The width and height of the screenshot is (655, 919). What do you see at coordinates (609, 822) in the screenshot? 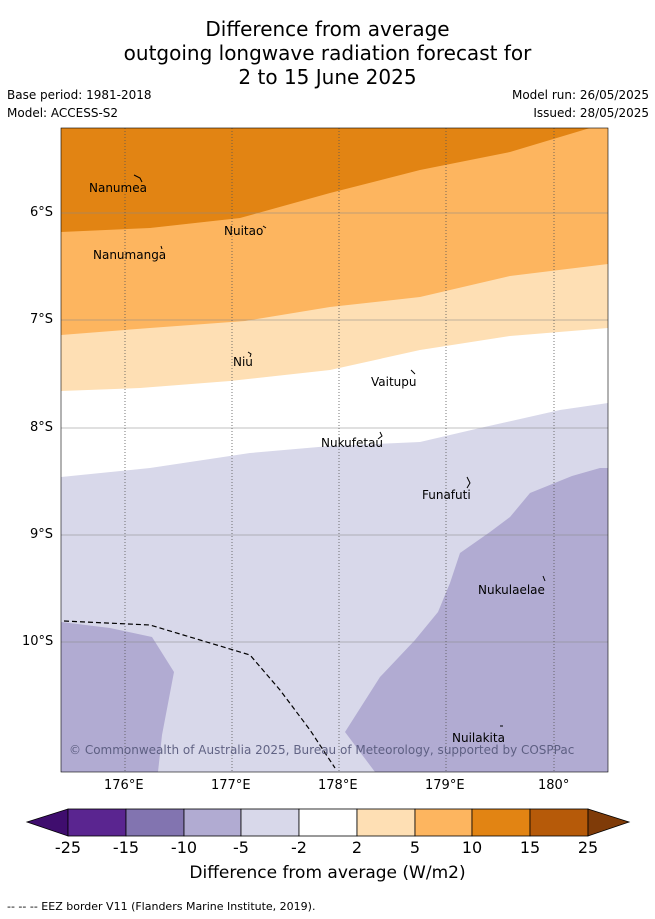
I see `colorbar-extend-high` at bounding box center [609, 822].